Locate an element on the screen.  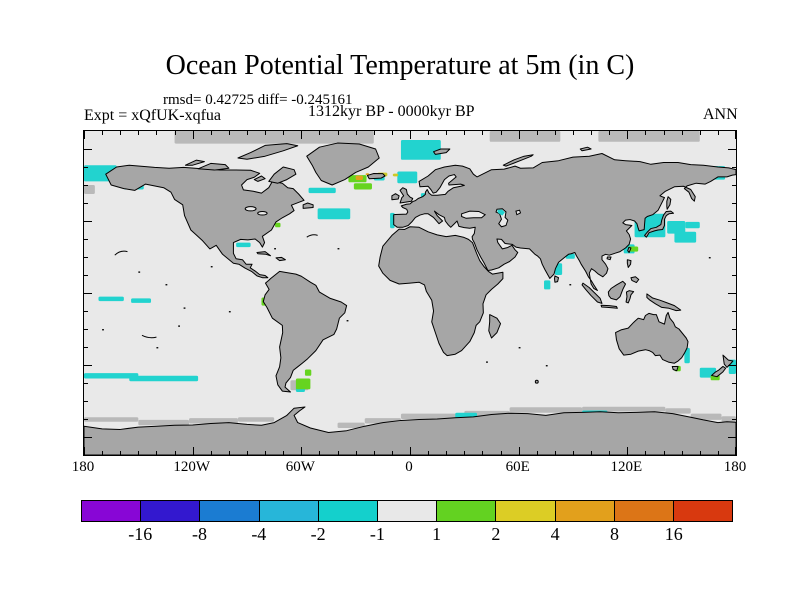
eurasia is located at coordinates (565, 222).